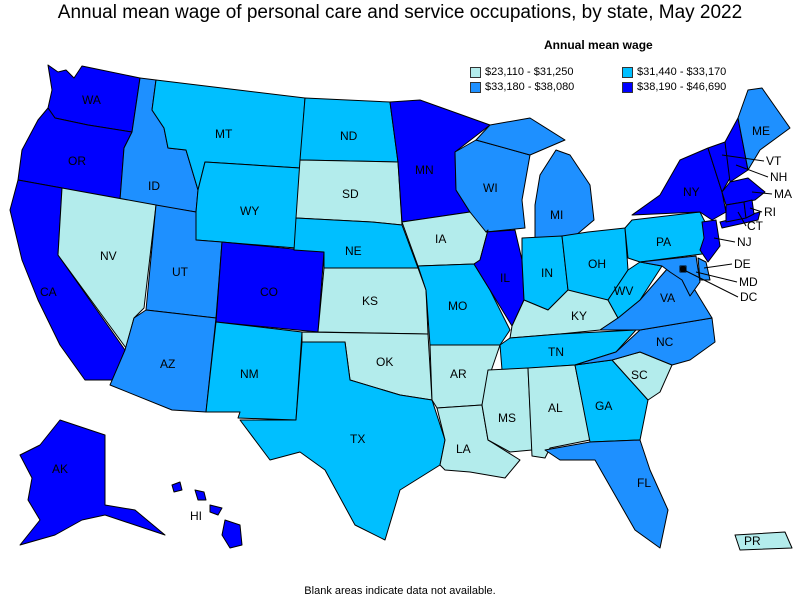 This screenshot has width=800, height=600. I want to click on legend-title: Annual mean wage, so click(598, 45).